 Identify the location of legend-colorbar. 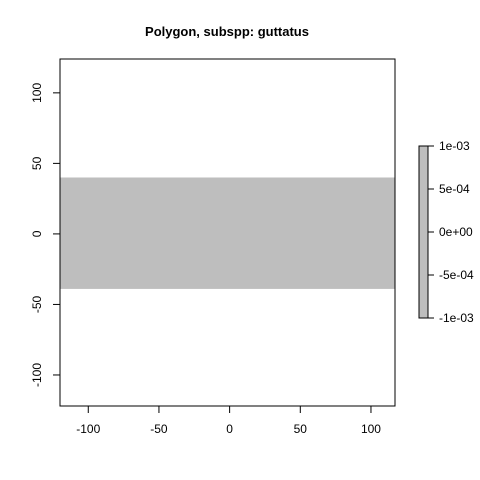
(423, 232).